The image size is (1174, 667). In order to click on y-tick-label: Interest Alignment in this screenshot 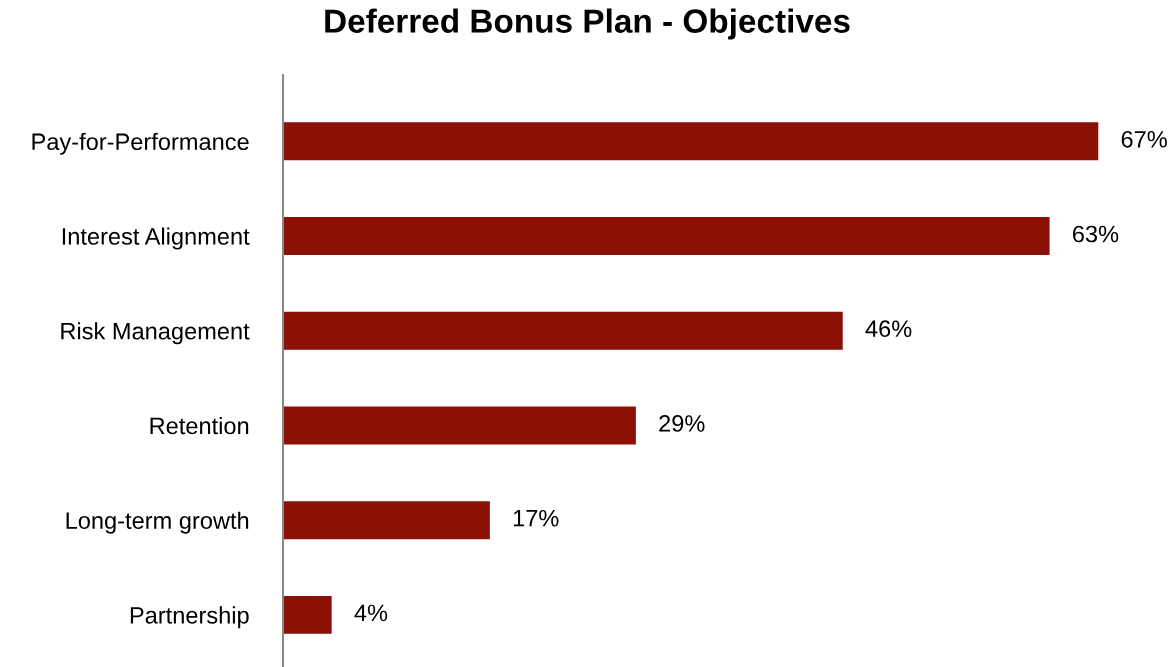, I will do `click(156, 238)`.